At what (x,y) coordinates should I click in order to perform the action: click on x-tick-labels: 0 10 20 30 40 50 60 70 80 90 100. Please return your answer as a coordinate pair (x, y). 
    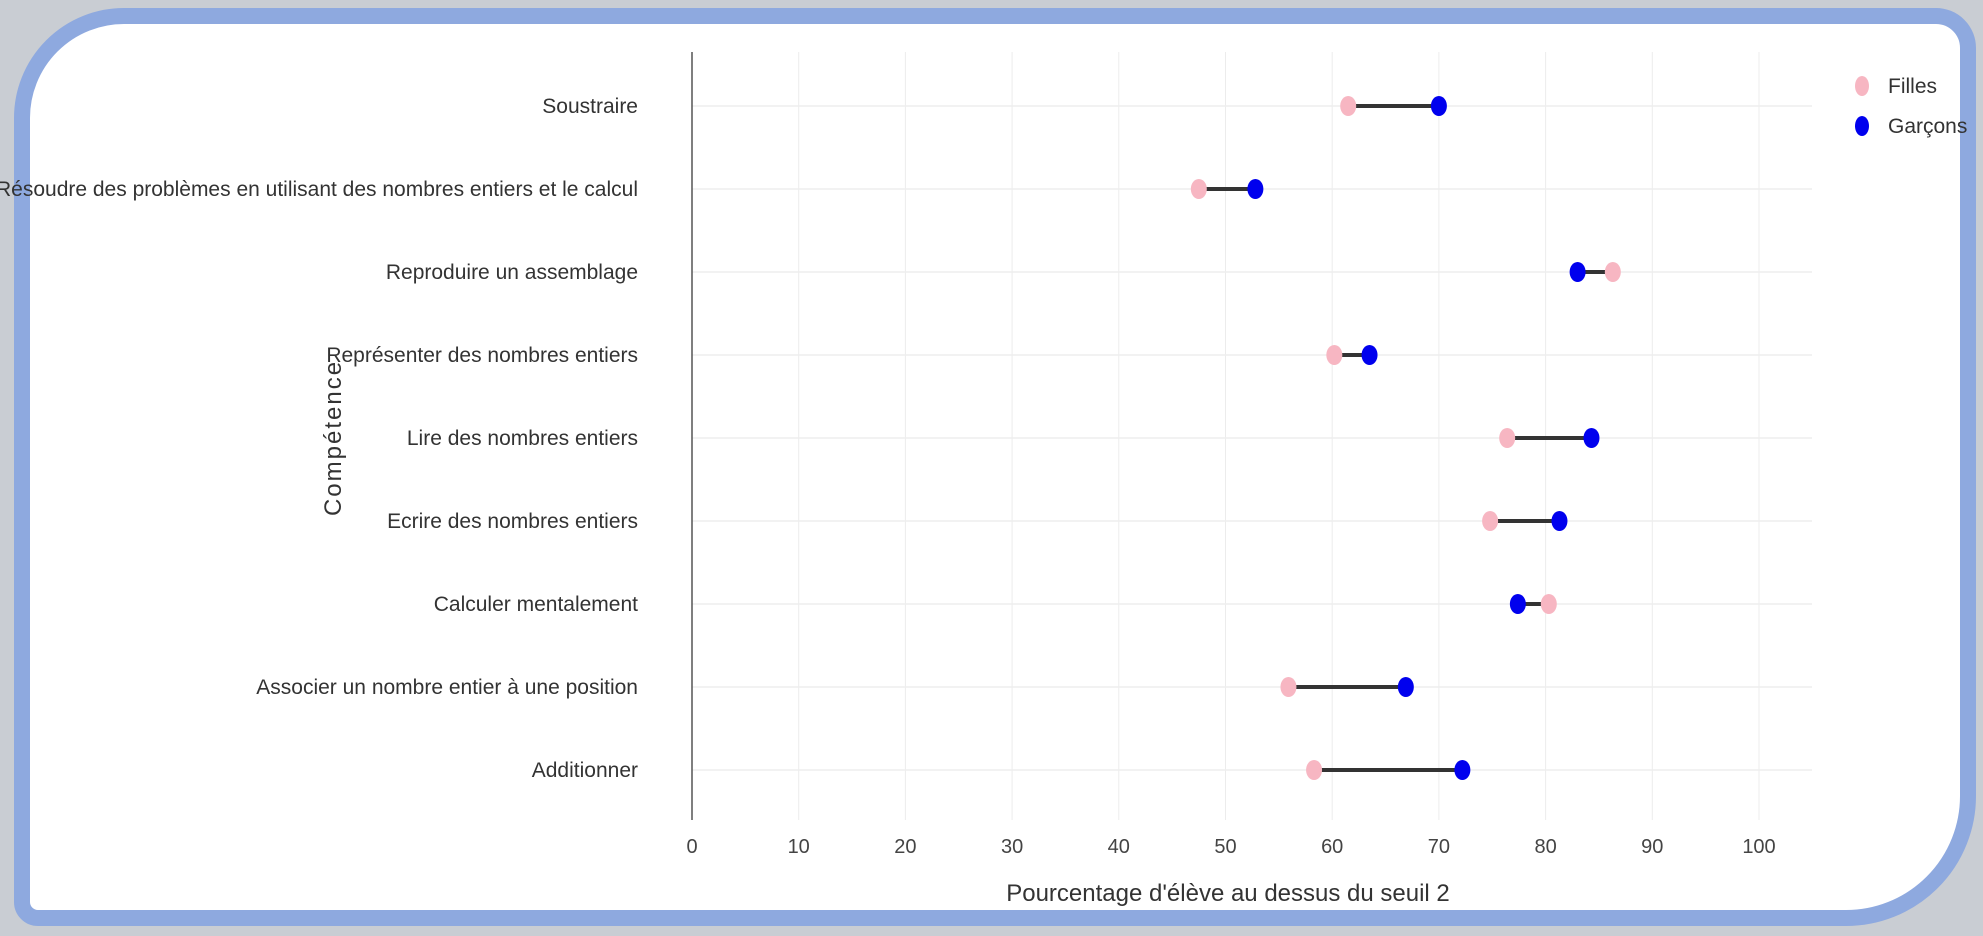
    Looking at the image, I should click on (1230, 847).